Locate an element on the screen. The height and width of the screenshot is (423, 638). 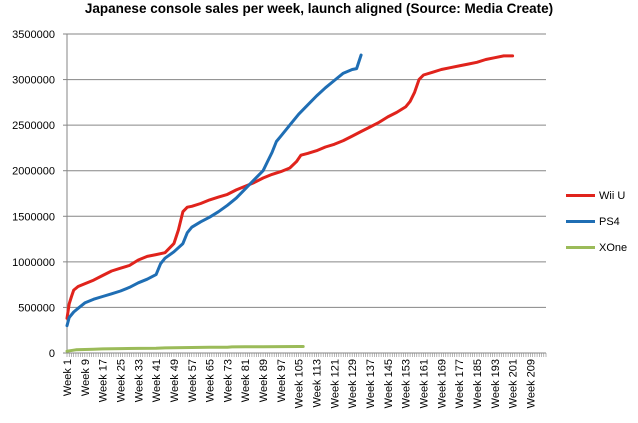
legend-item: XOne is located at coordinates (596, 247).